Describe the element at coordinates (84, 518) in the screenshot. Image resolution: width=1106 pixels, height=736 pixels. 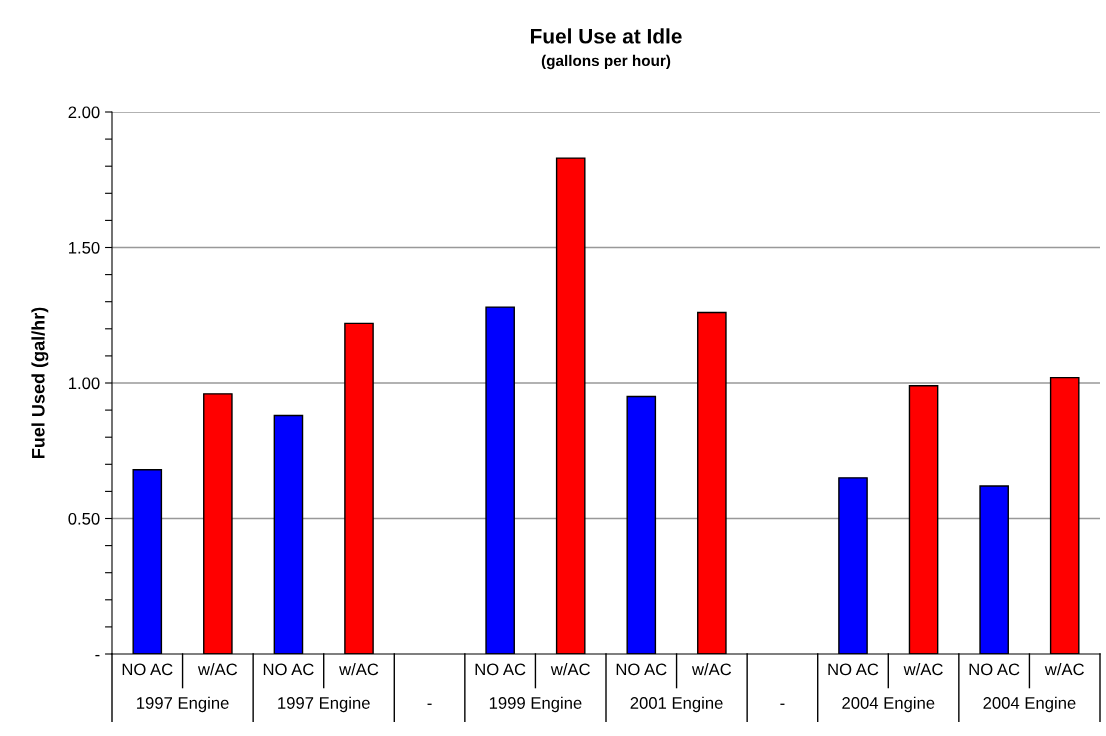
I see `y-tick-label: 0.50` at that location.